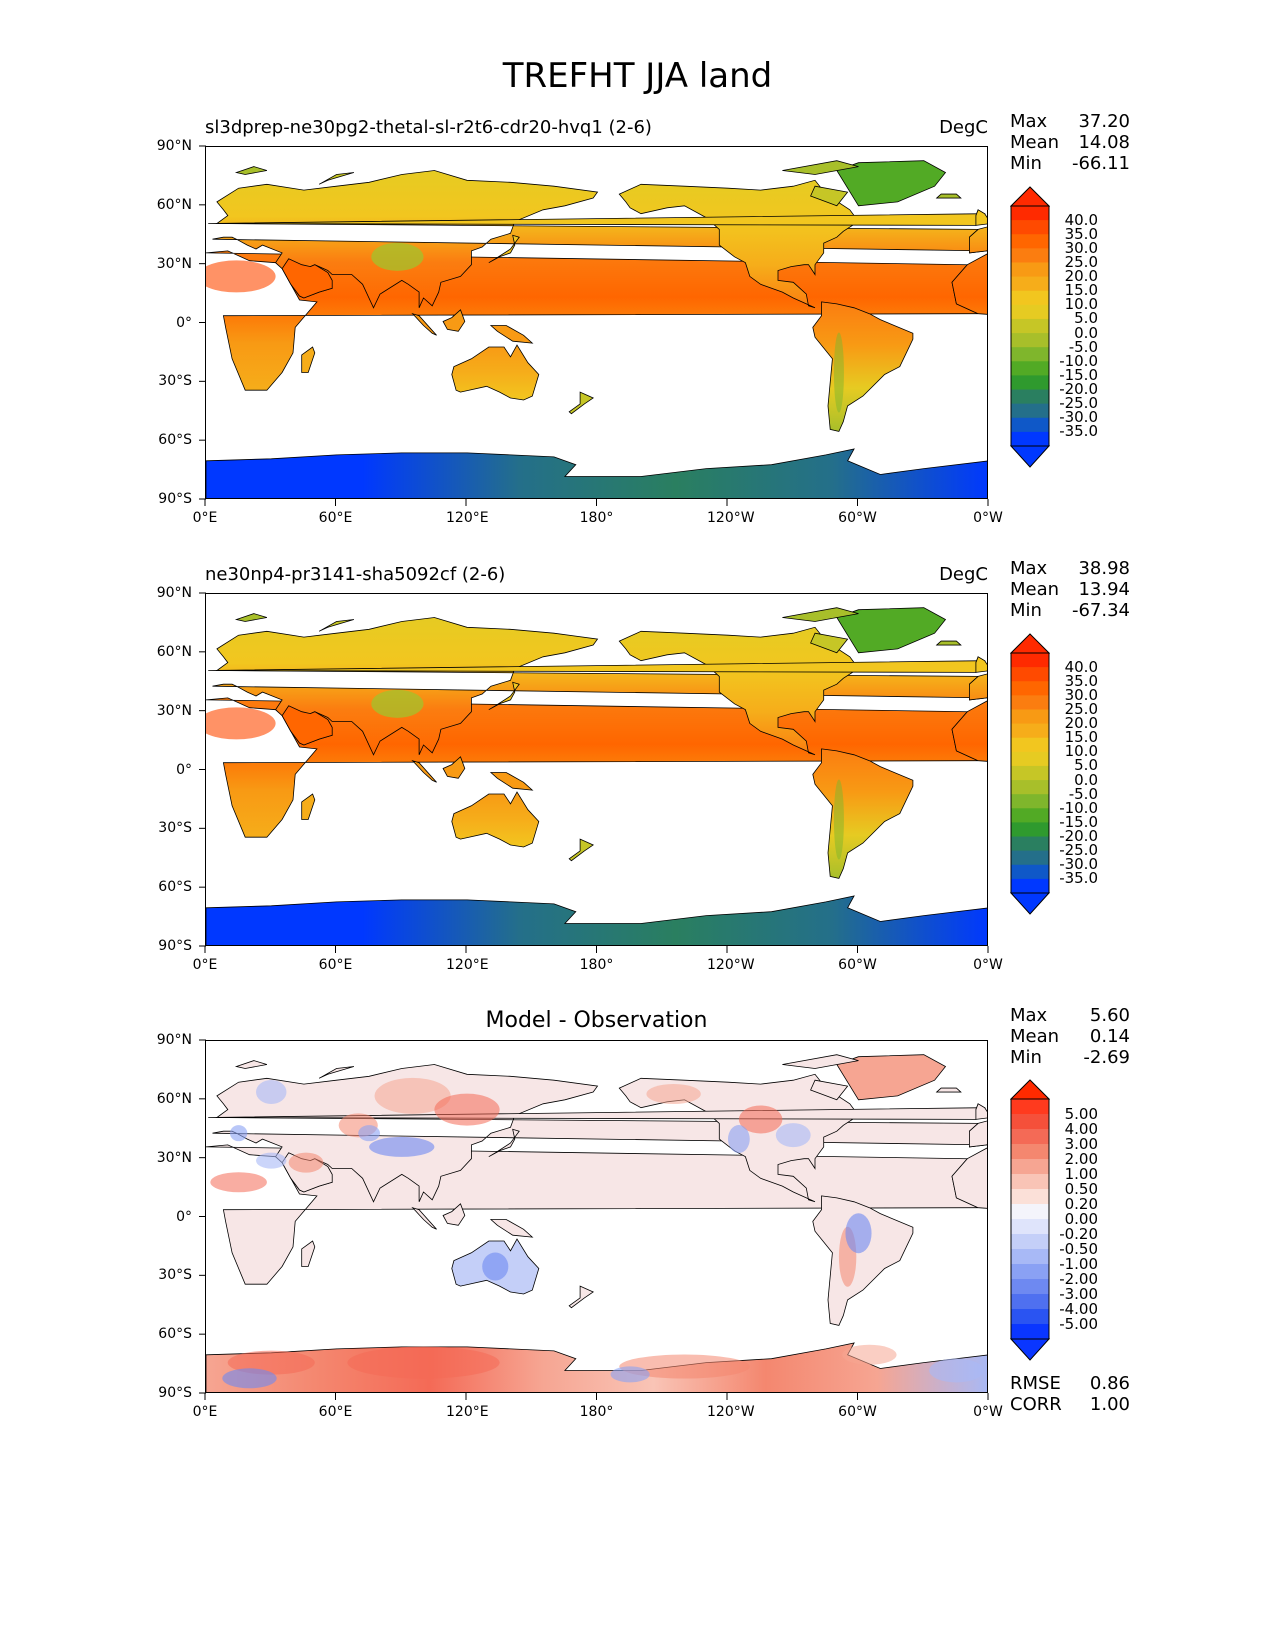 The height and width of the screenshot is (1650, 1275). Describe the element at coordinates (1109, 1015) in the screenshot. I see `stat-max-value: 5.60` at that location.